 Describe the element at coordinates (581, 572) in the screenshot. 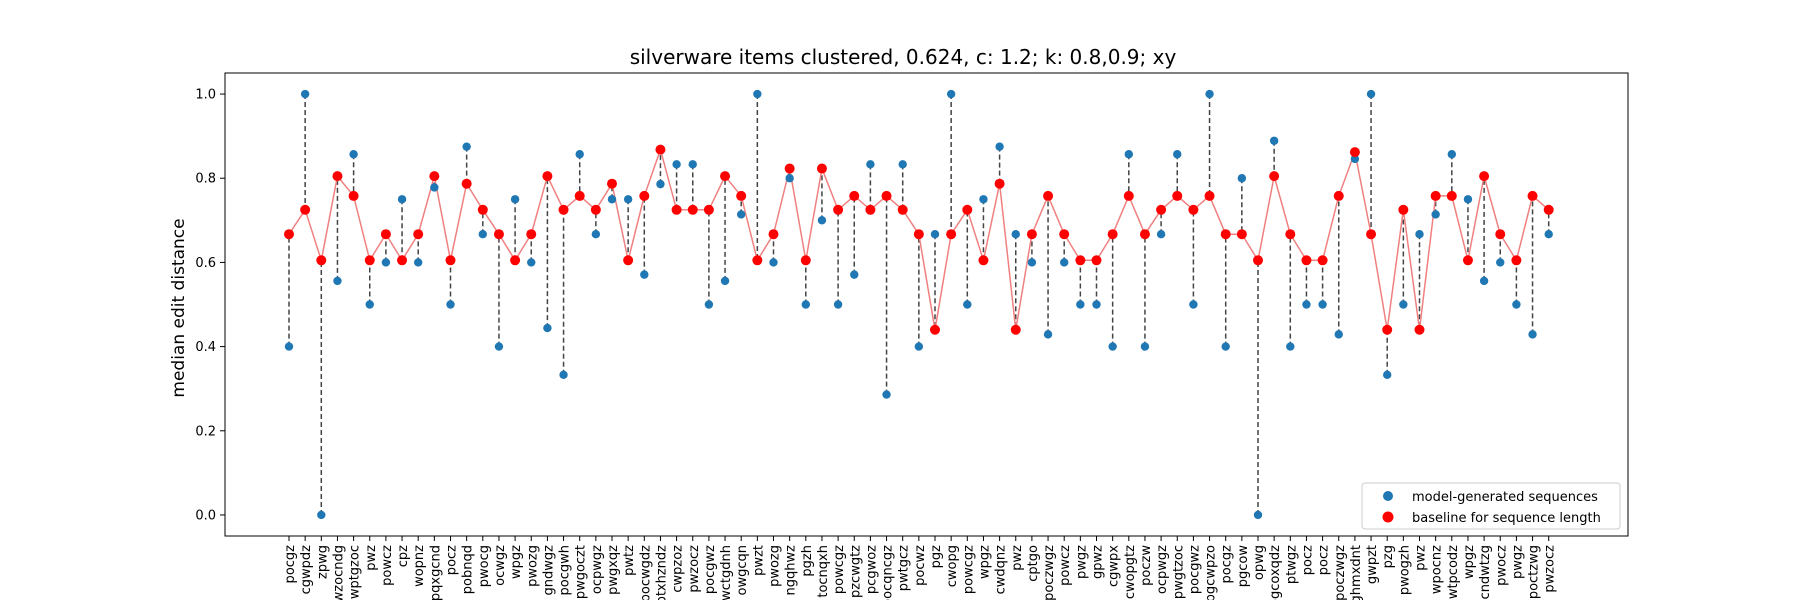

I see `x-tick-label: cpwgoczt` at that location.